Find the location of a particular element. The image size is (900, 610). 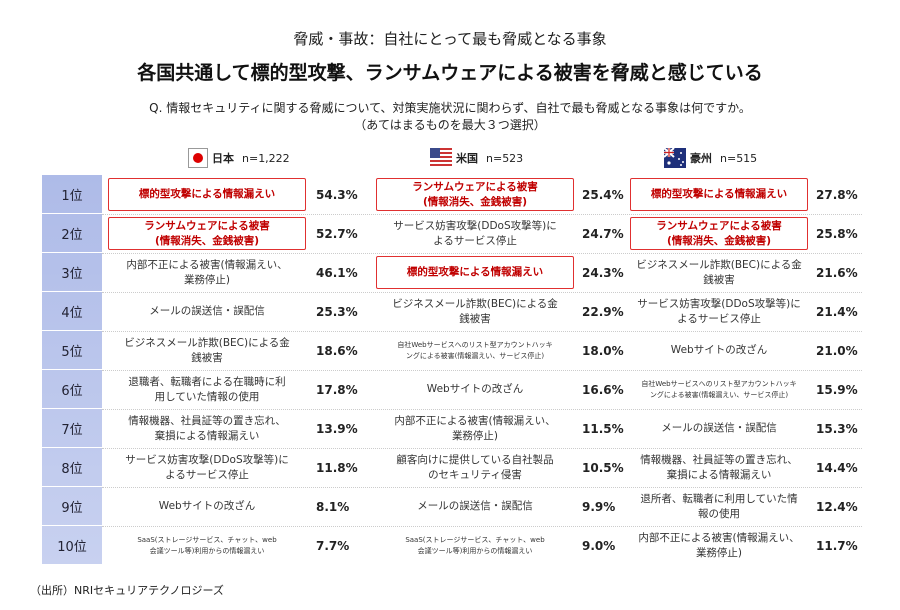

rank-label: 3位 is located at coordinates (72, 272).